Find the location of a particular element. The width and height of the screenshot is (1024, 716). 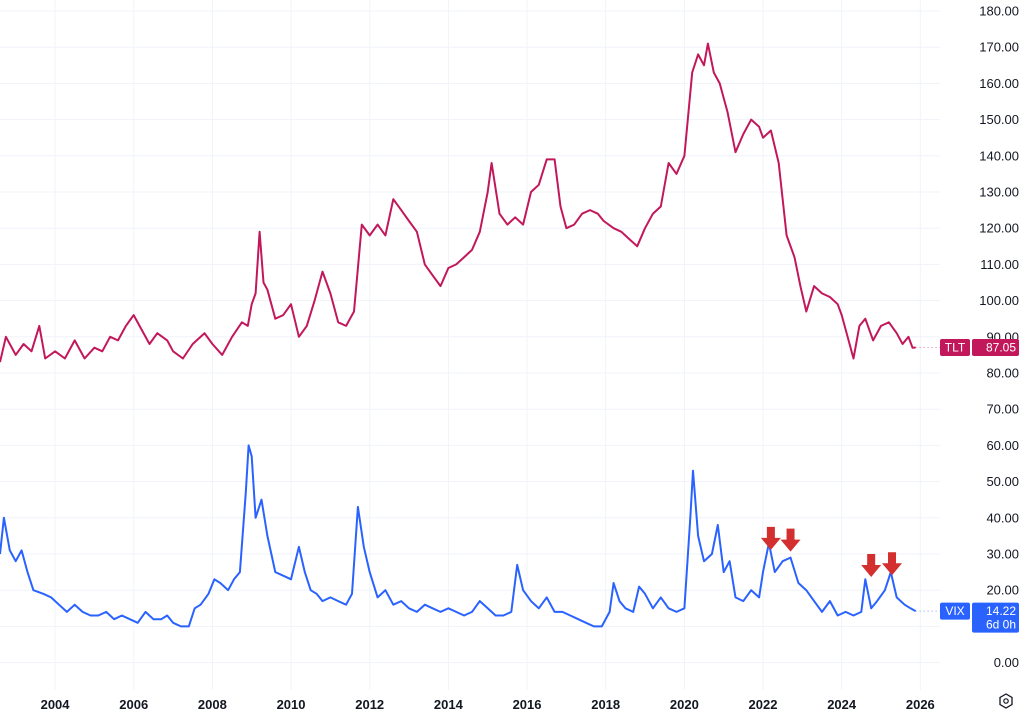

x-tick-label: 2006 is located at coordinates (133, 704).